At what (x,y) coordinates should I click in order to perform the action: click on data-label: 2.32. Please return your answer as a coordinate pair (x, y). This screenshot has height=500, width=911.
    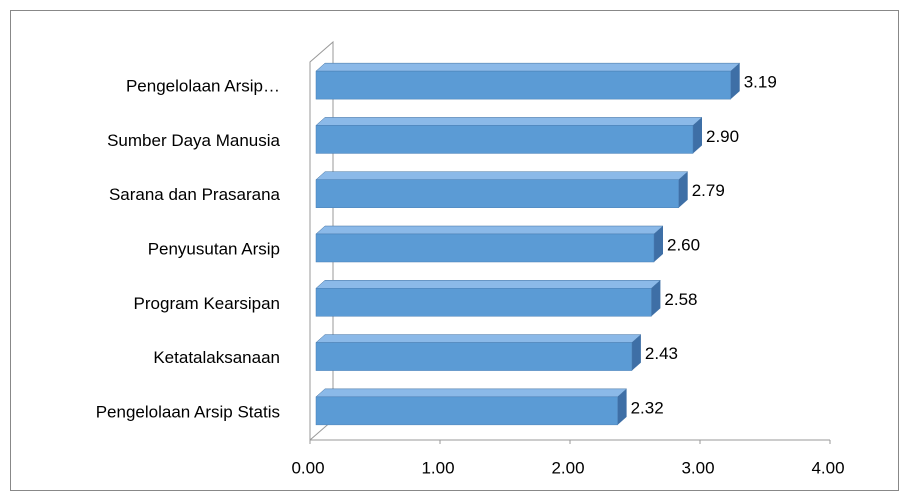
    Looking at the image, I should click on (647, 407).